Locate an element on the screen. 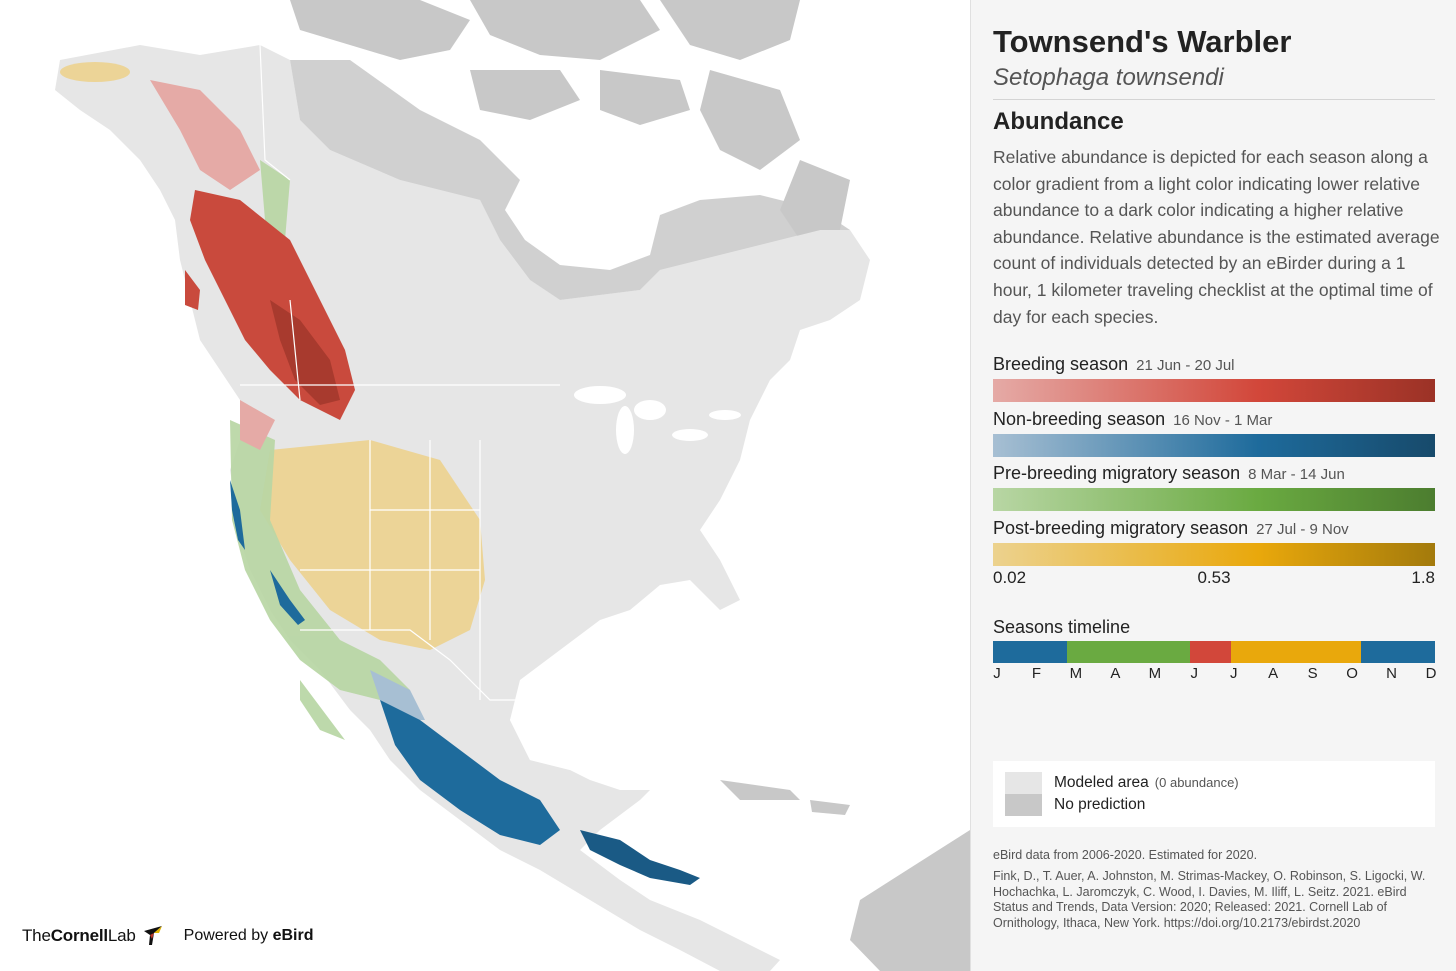  month-label: O is located at coordinates (1352, 673).